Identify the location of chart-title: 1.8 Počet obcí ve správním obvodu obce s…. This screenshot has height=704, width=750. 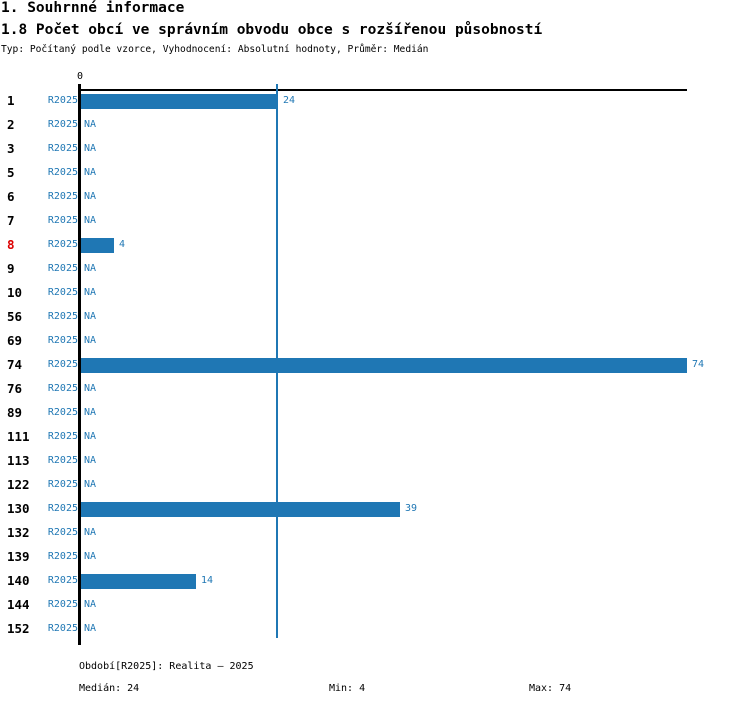
(272, 30).